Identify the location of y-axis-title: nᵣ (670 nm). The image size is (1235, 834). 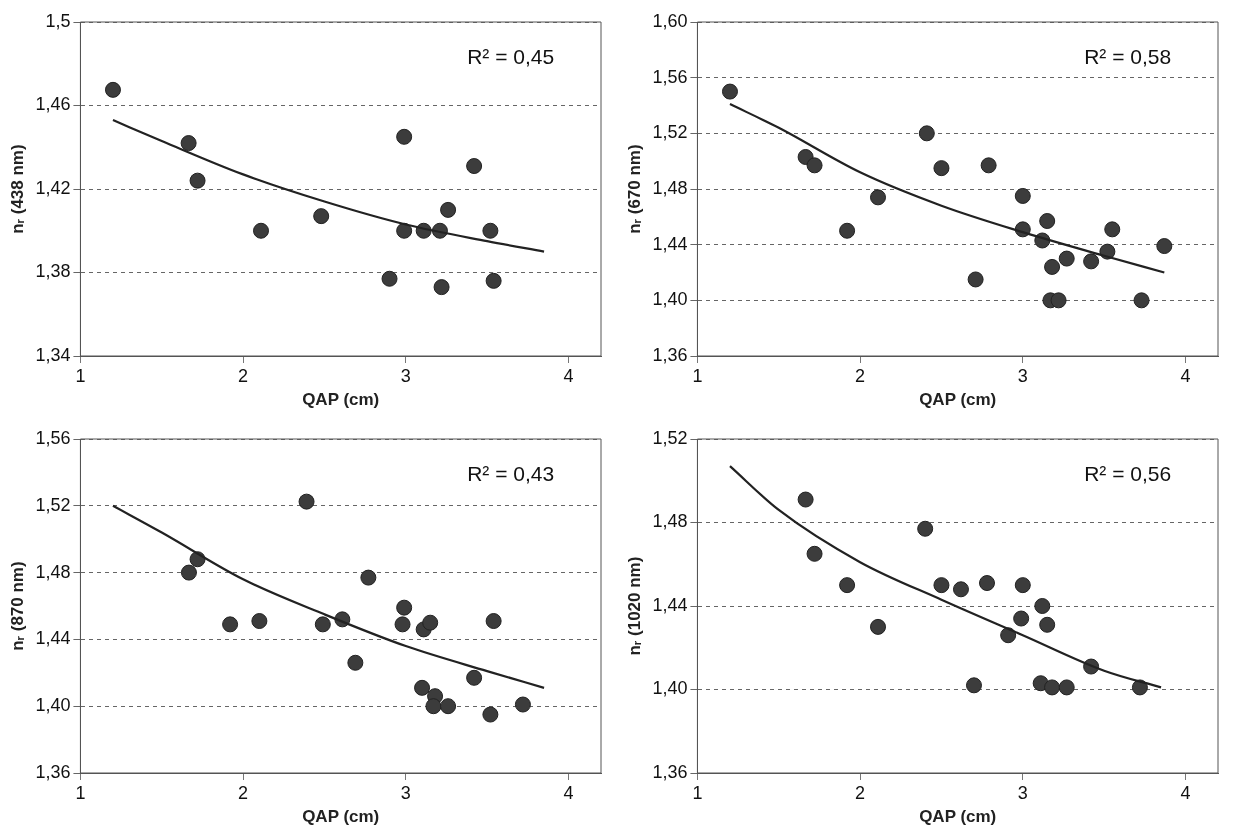
(634, 189).